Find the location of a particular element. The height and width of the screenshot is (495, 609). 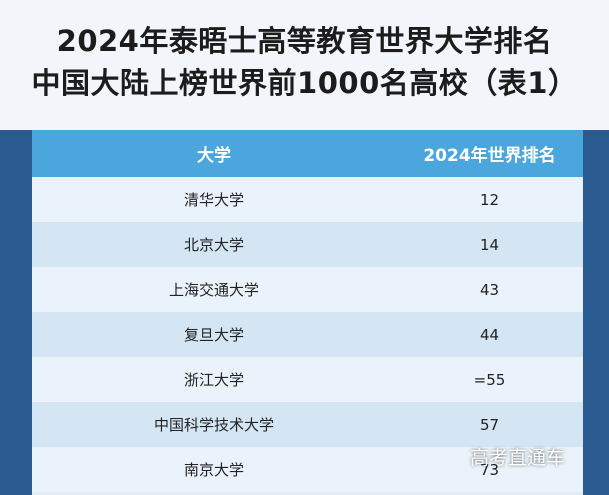

left-frame-bar is located at coordinates (16, 312).